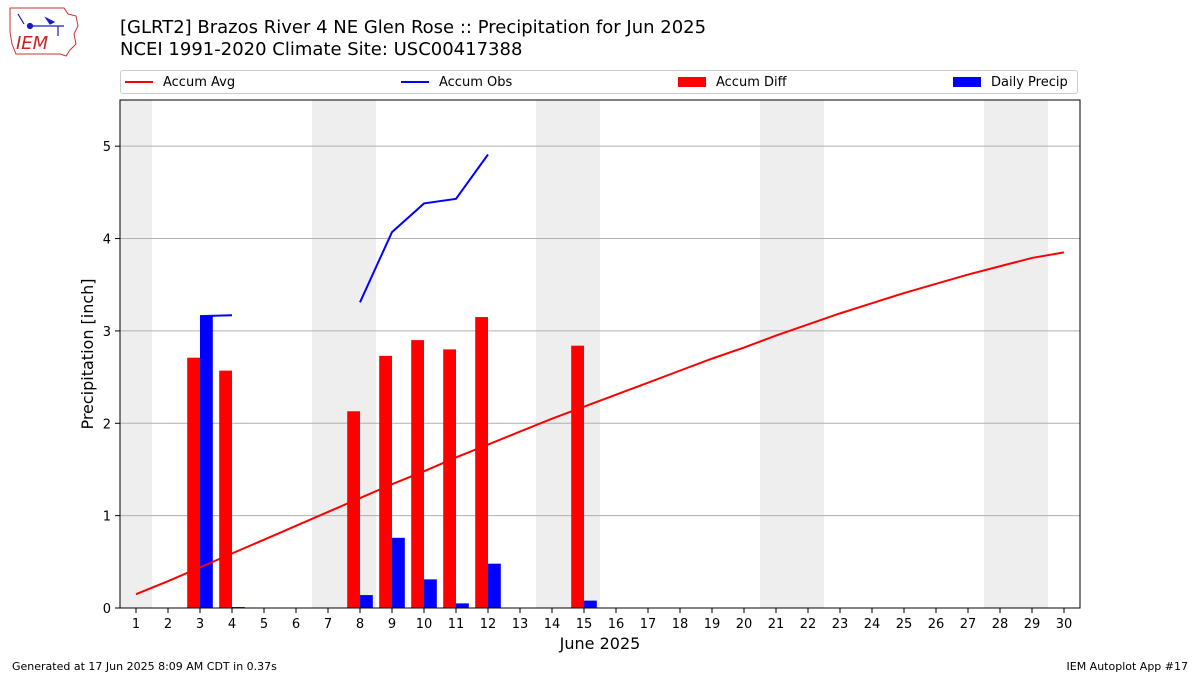 This screenshot has width=1200, height=675. What do you see at coordinates (648, 624) in the screenshot?
I see `x-tick-label: 17` at bounding box center [648, 624].